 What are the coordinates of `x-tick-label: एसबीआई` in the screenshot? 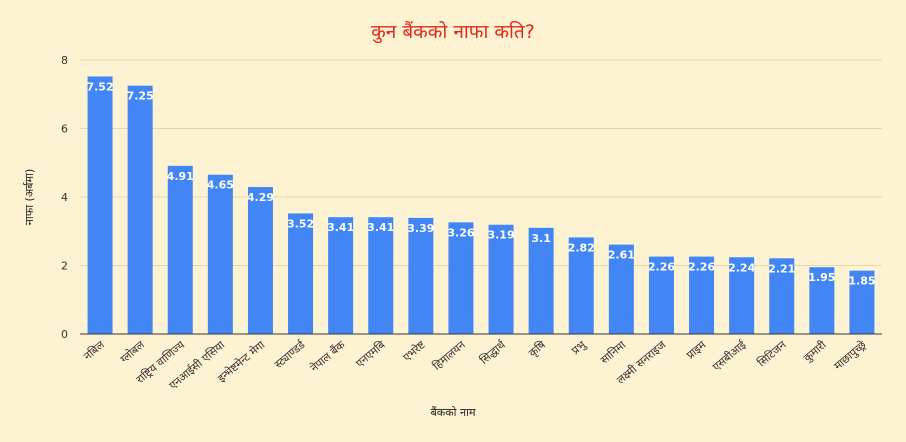 It's located at (729, 356).